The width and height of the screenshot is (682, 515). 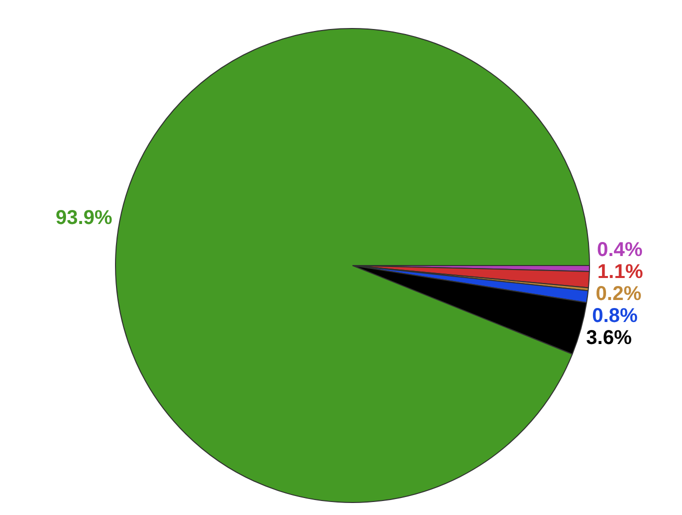 I want to click on data-label: 0.4%, so click(x=619, y=249).